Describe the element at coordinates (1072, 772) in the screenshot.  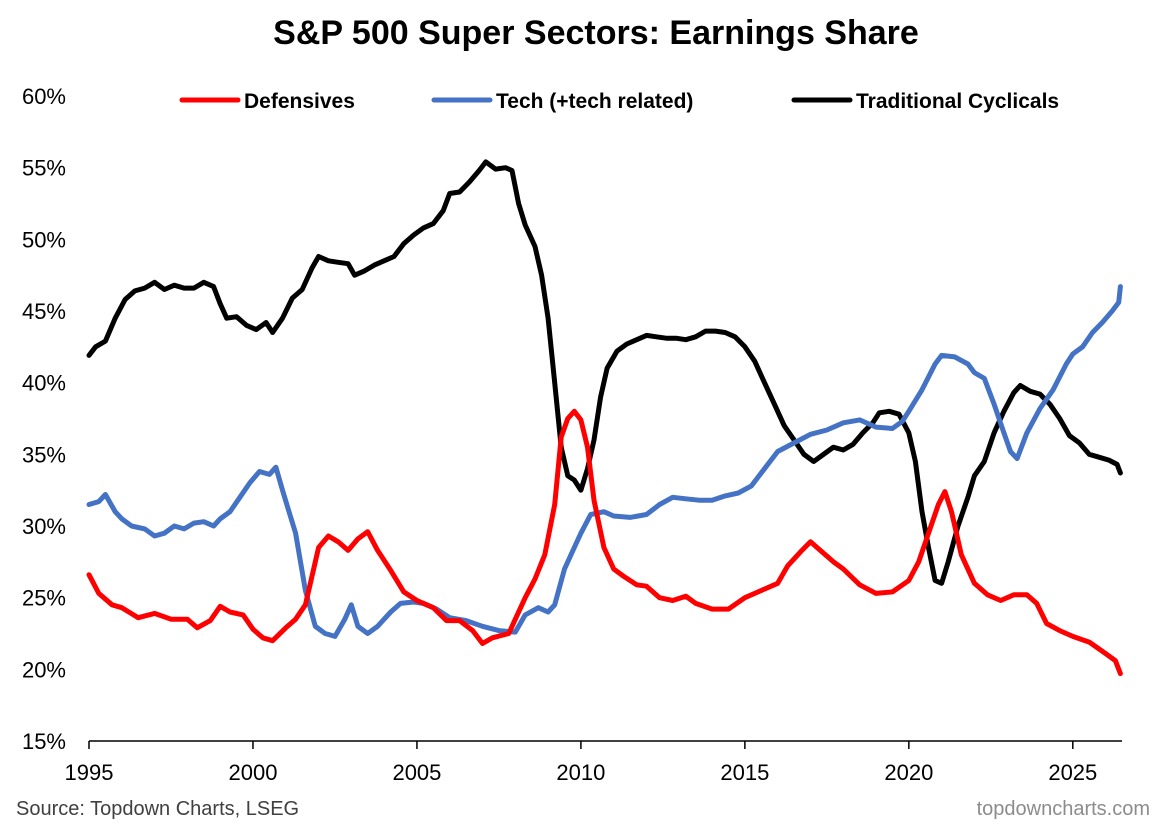
I see `x-tick-label: 2025` at that location.